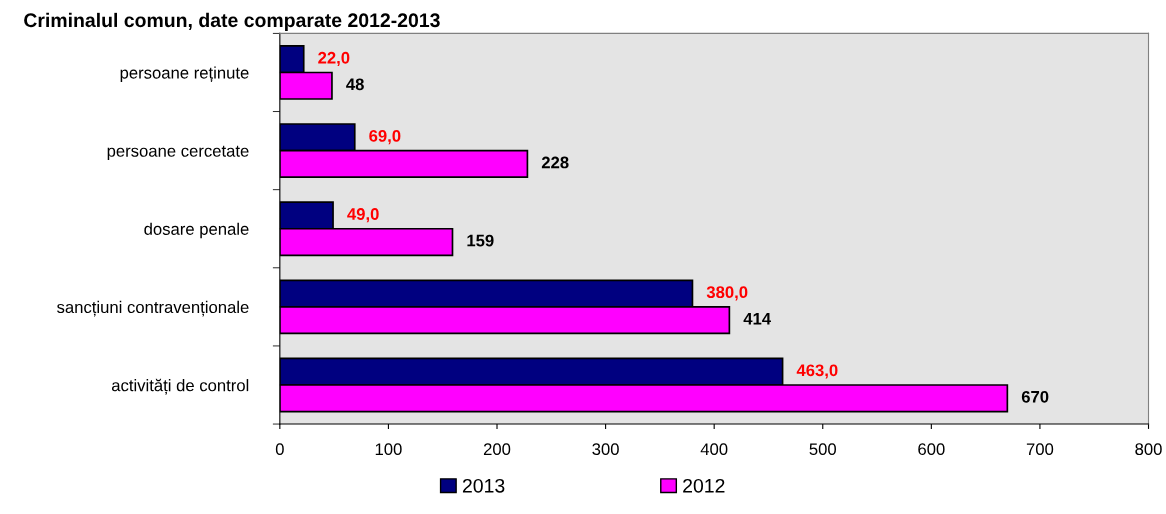  Describe the element at coordinates (931, 449) in the screenshot. I see `x-tick-label: 600` at that location.